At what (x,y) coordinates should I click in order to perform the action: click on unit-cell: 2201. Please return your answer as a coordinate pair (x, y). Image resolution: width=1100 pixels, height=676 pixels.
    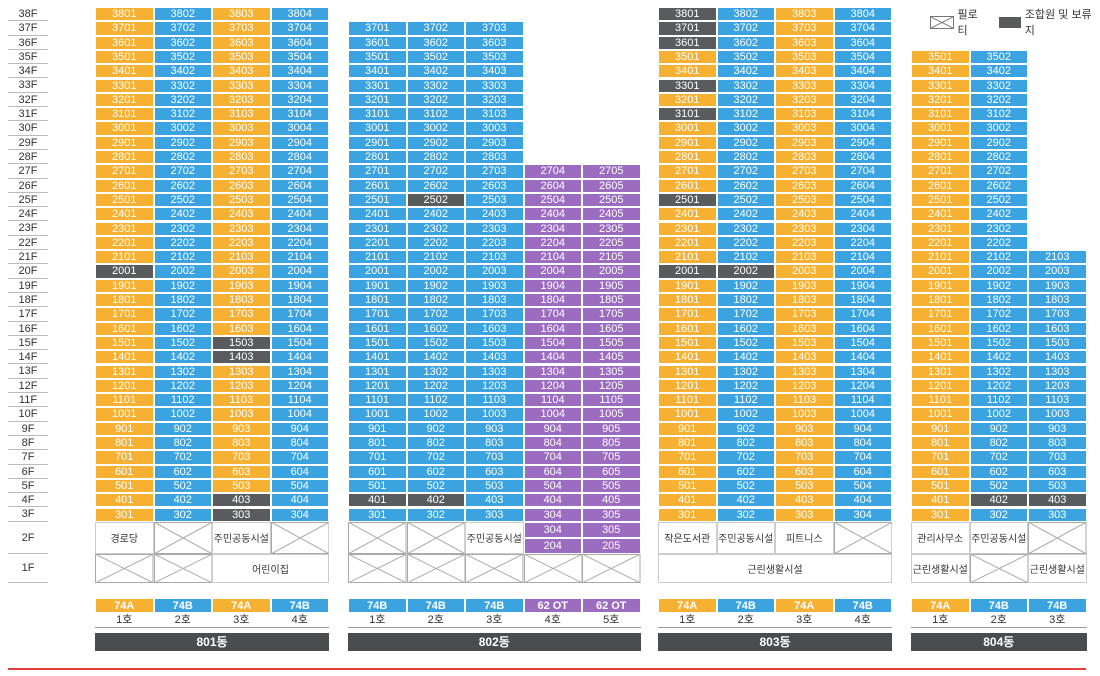
    Looking at the image, I should click on (940, 243).